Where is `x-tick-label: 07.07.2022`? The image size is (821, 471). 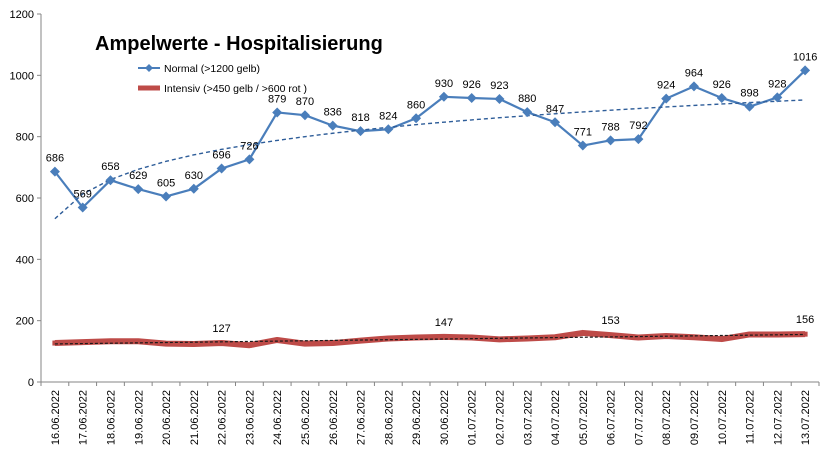
x-tick-label: 07.07.2022 is located at coordinates (639, 417).